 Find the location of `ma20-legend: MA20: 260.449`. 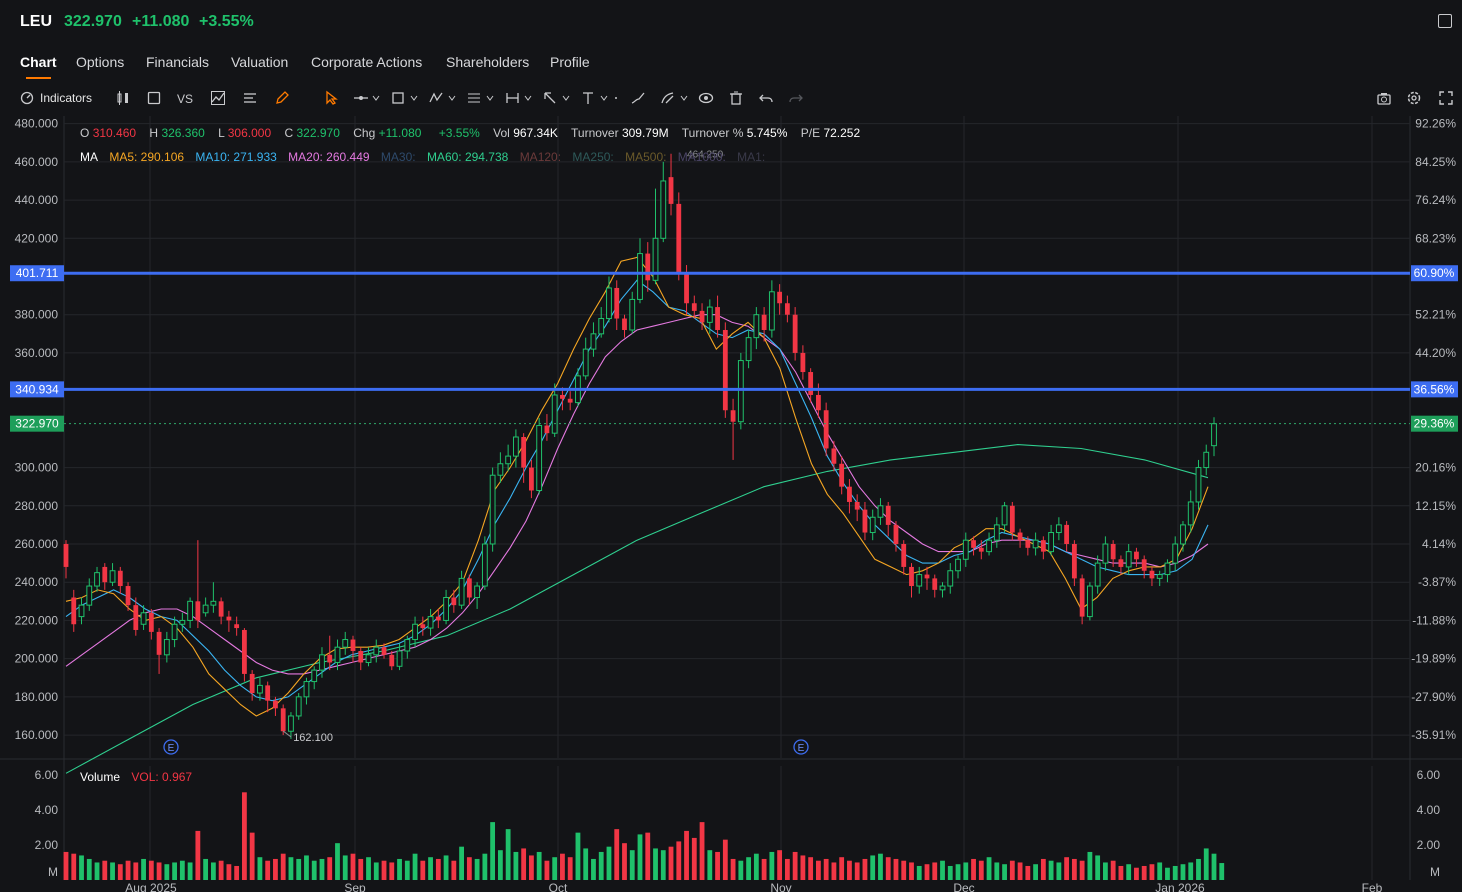

ma20-legend: MA20: 260.449 is located at coordinates (329, 157).